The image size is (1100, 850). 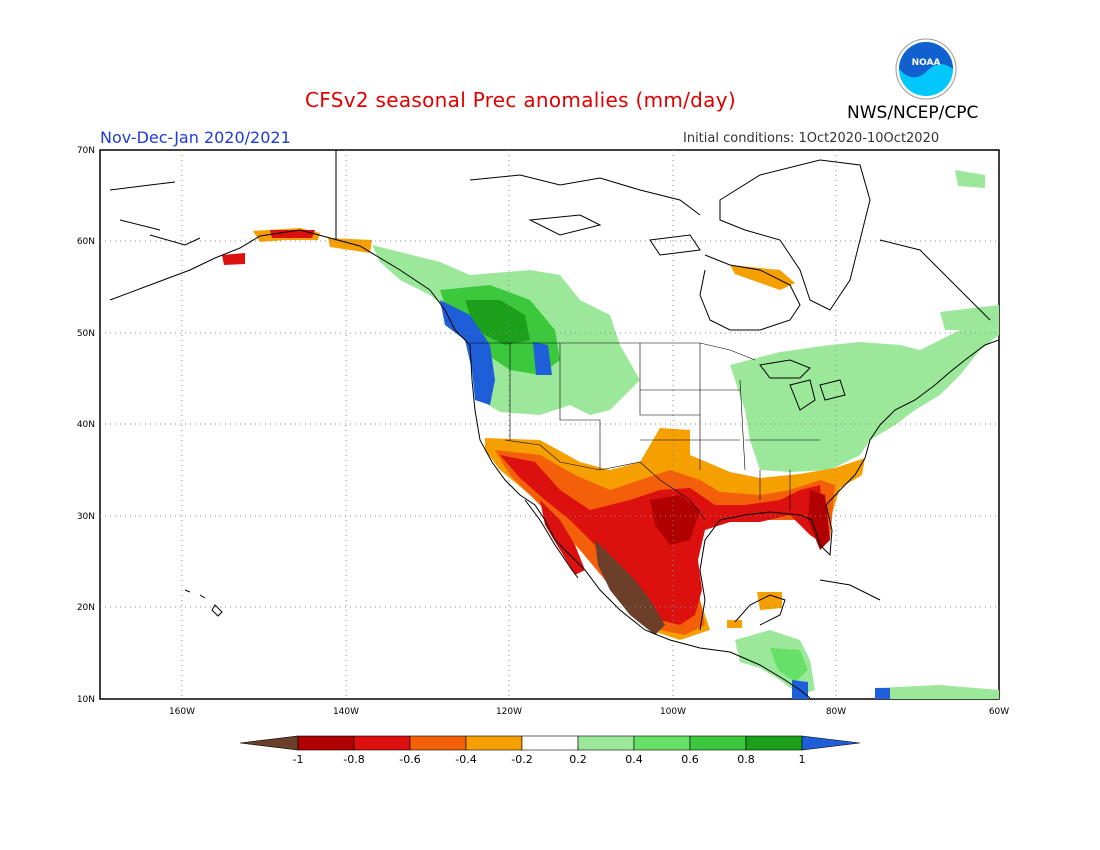 What do you see at coordinates (353, 759) in the screenshot?
I see `colorbar-tick-label: -0.8` at bounding box center [353, 759].